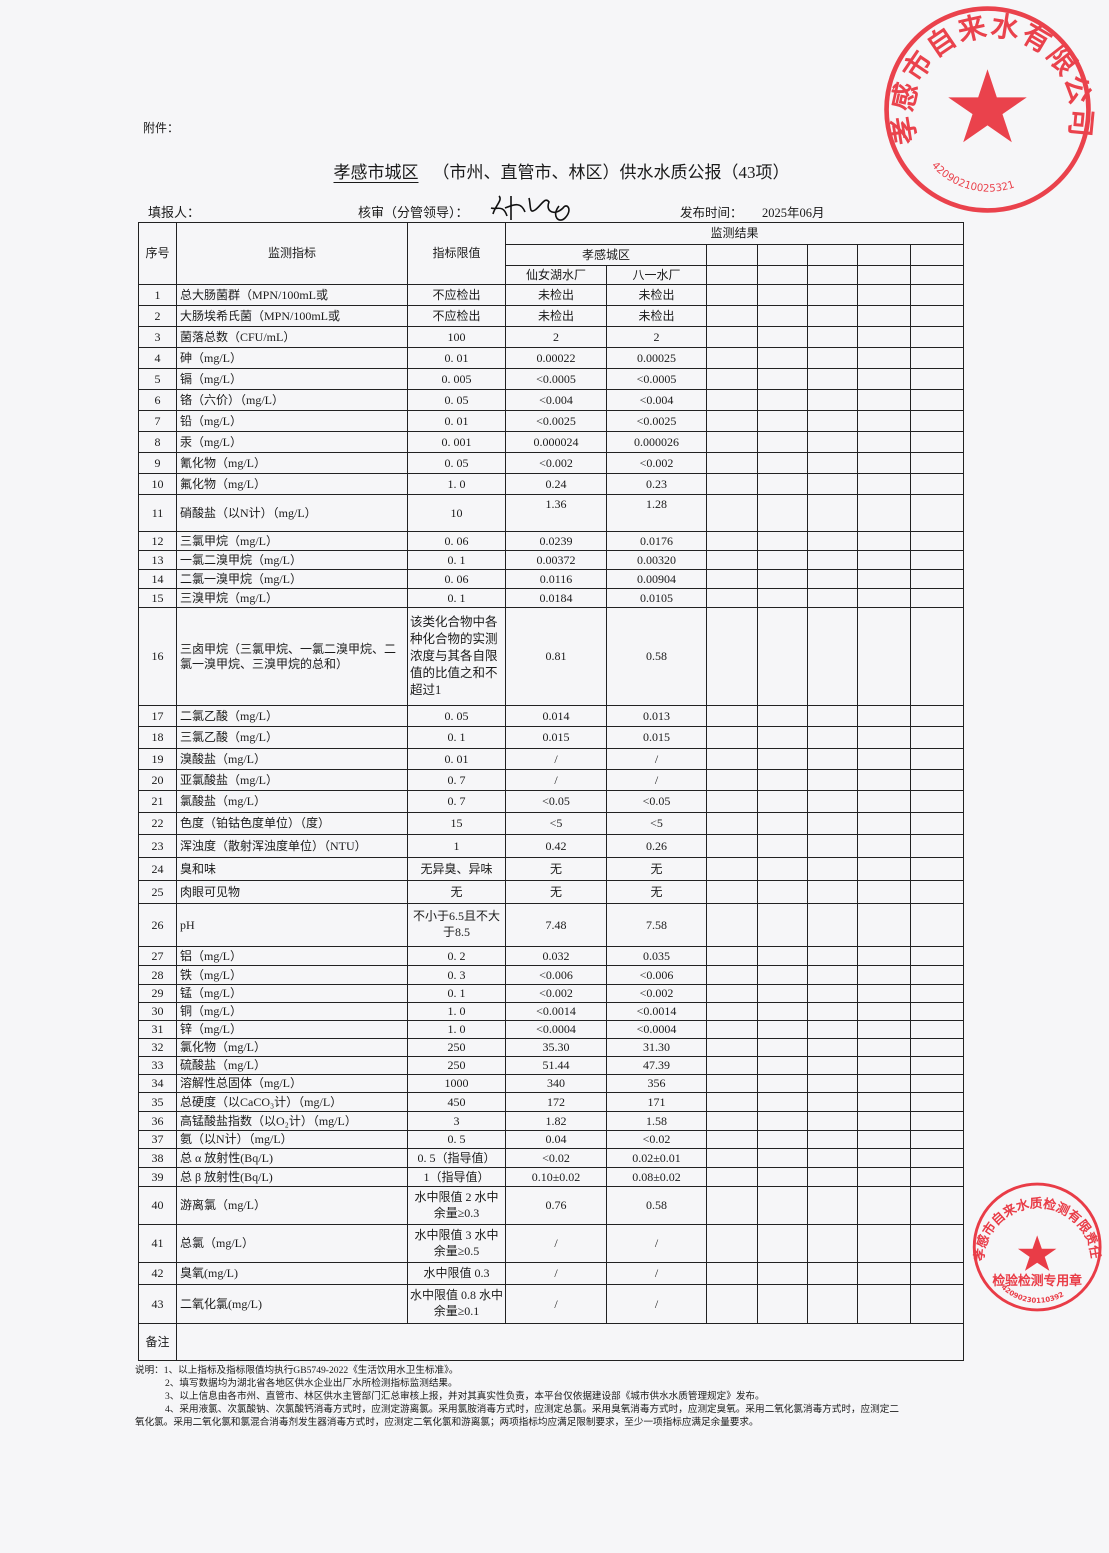 The image size is (1109, 1553). What do you see at coordinates (656, 716) in the screenshot?
I see `result-bayi: 0.013` at bounding box center [656, 716].